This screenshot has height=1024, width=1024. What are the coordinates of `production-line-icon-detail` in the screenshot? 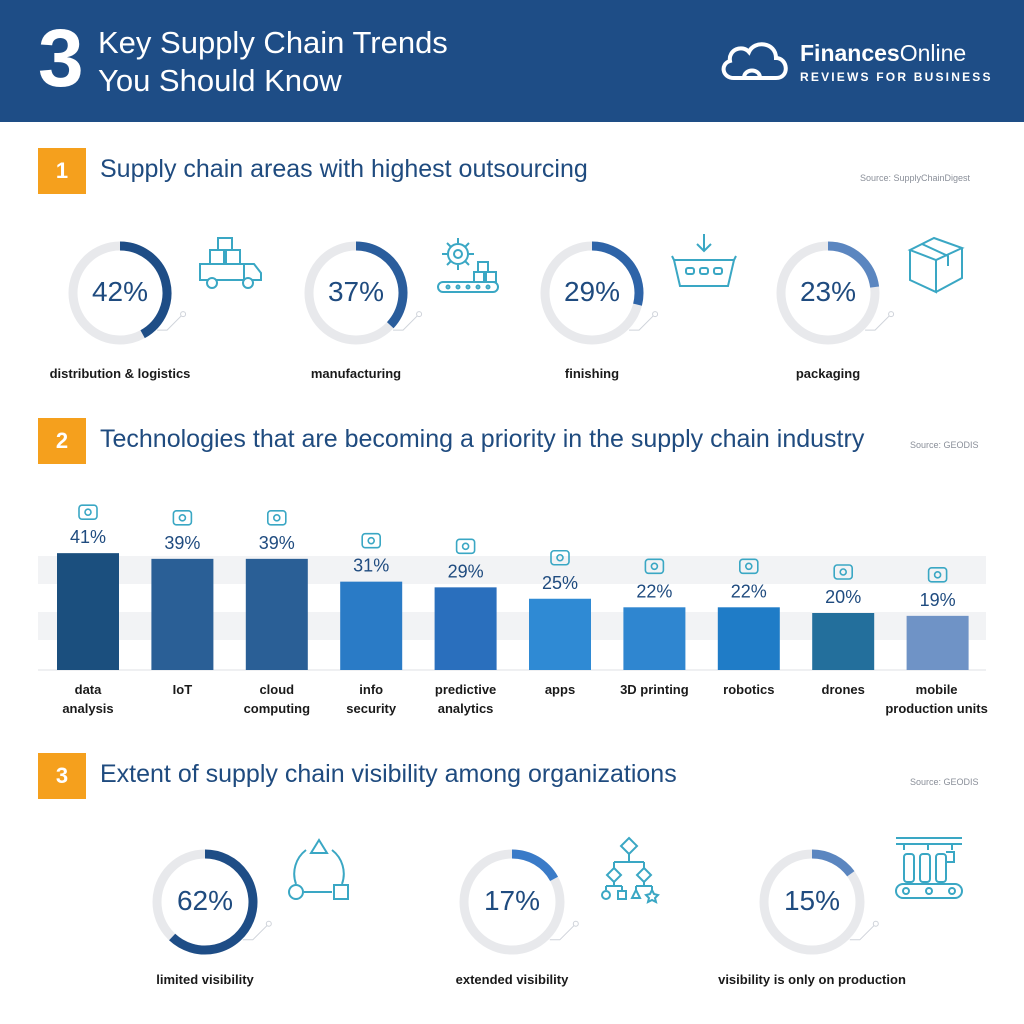 It's located at (937, 575).